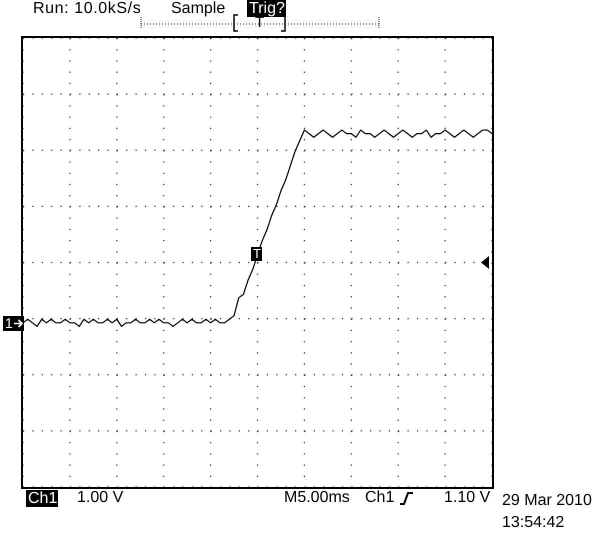 This screenshot has height=539, width=599. I want to click on text: 1.00 V, so click(100, 497).